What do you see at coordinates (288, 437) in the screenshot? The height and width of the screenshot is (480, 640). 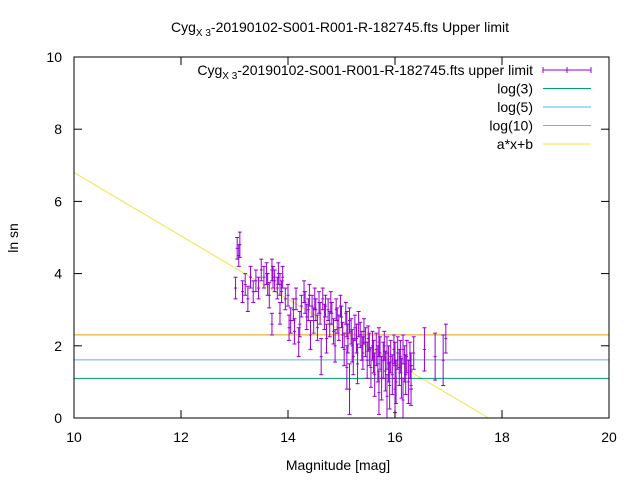 I see `x-tick-label: 14` at bounding box center [288, 437].